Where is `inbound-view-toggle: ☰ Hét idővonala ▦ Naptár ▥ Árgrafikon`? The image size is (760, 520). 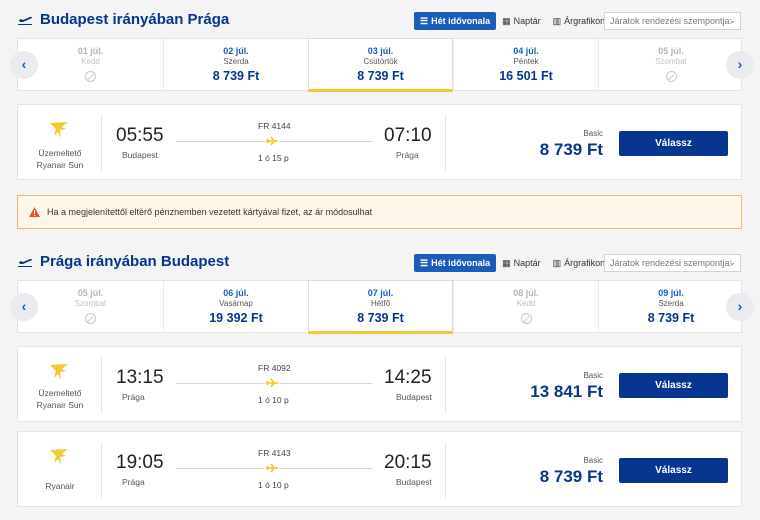 inbound-view-toggle: ☰ Hét idővonala ▦ Naptár ▥ Árgrafikon is located at coordinates (512, 263).